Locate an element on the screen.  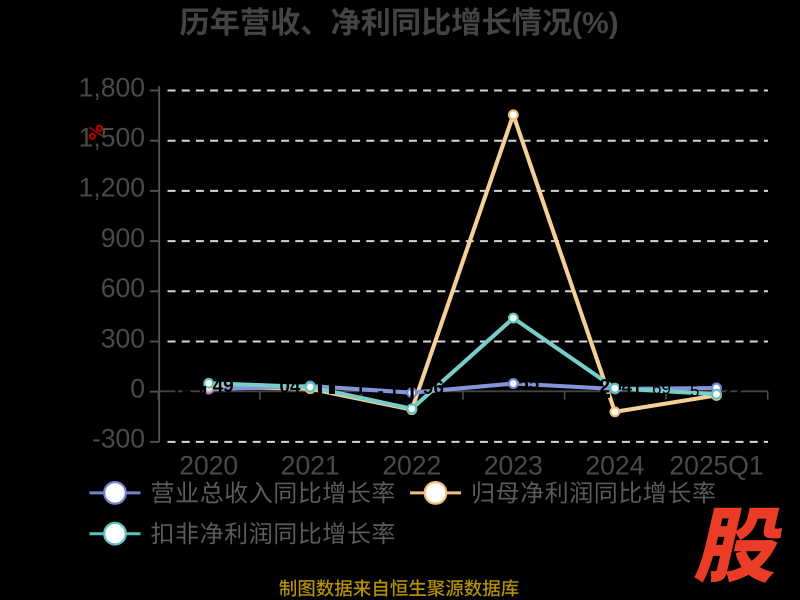
svg-text: 22 is located at coordinates (733, 391).